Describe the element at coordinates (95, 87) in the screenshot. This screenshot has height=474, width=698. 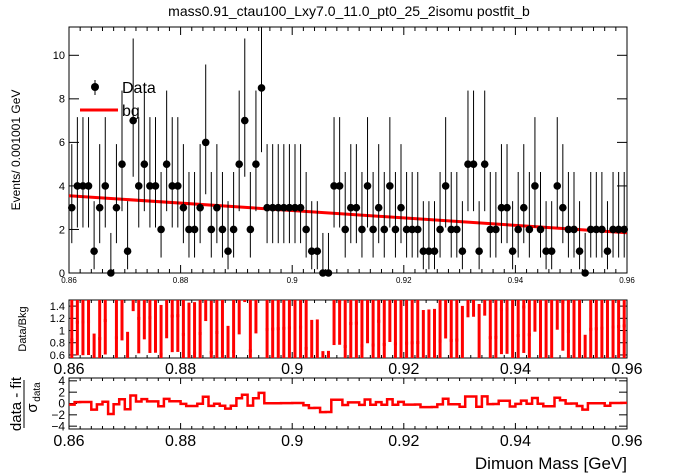
I see `legend-data-marker` at that location.